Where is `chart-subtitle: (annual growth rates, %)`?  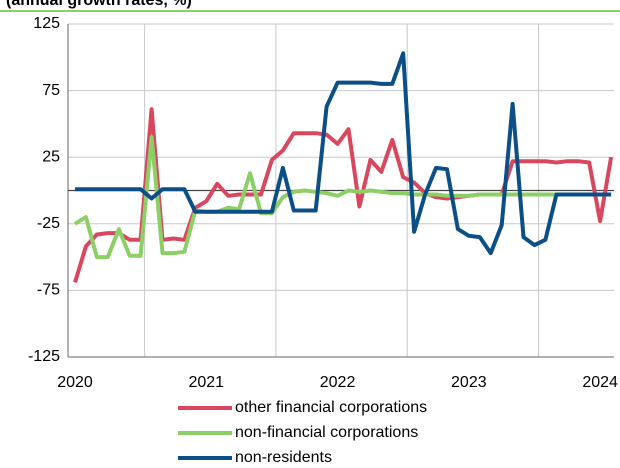
chart-subtitle: (annual growth rates, %) is located at coordinates (99, 4).